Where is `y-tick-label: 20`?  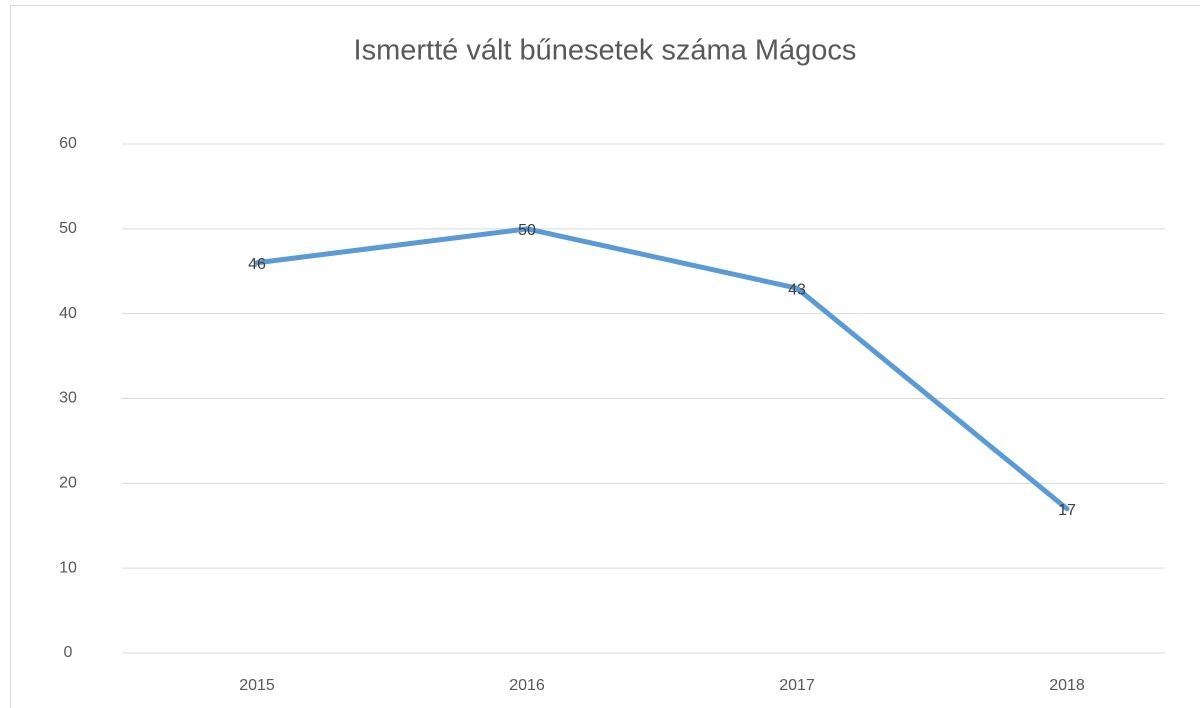
y-tick-label: 20 is located at coordinates (68, 483).